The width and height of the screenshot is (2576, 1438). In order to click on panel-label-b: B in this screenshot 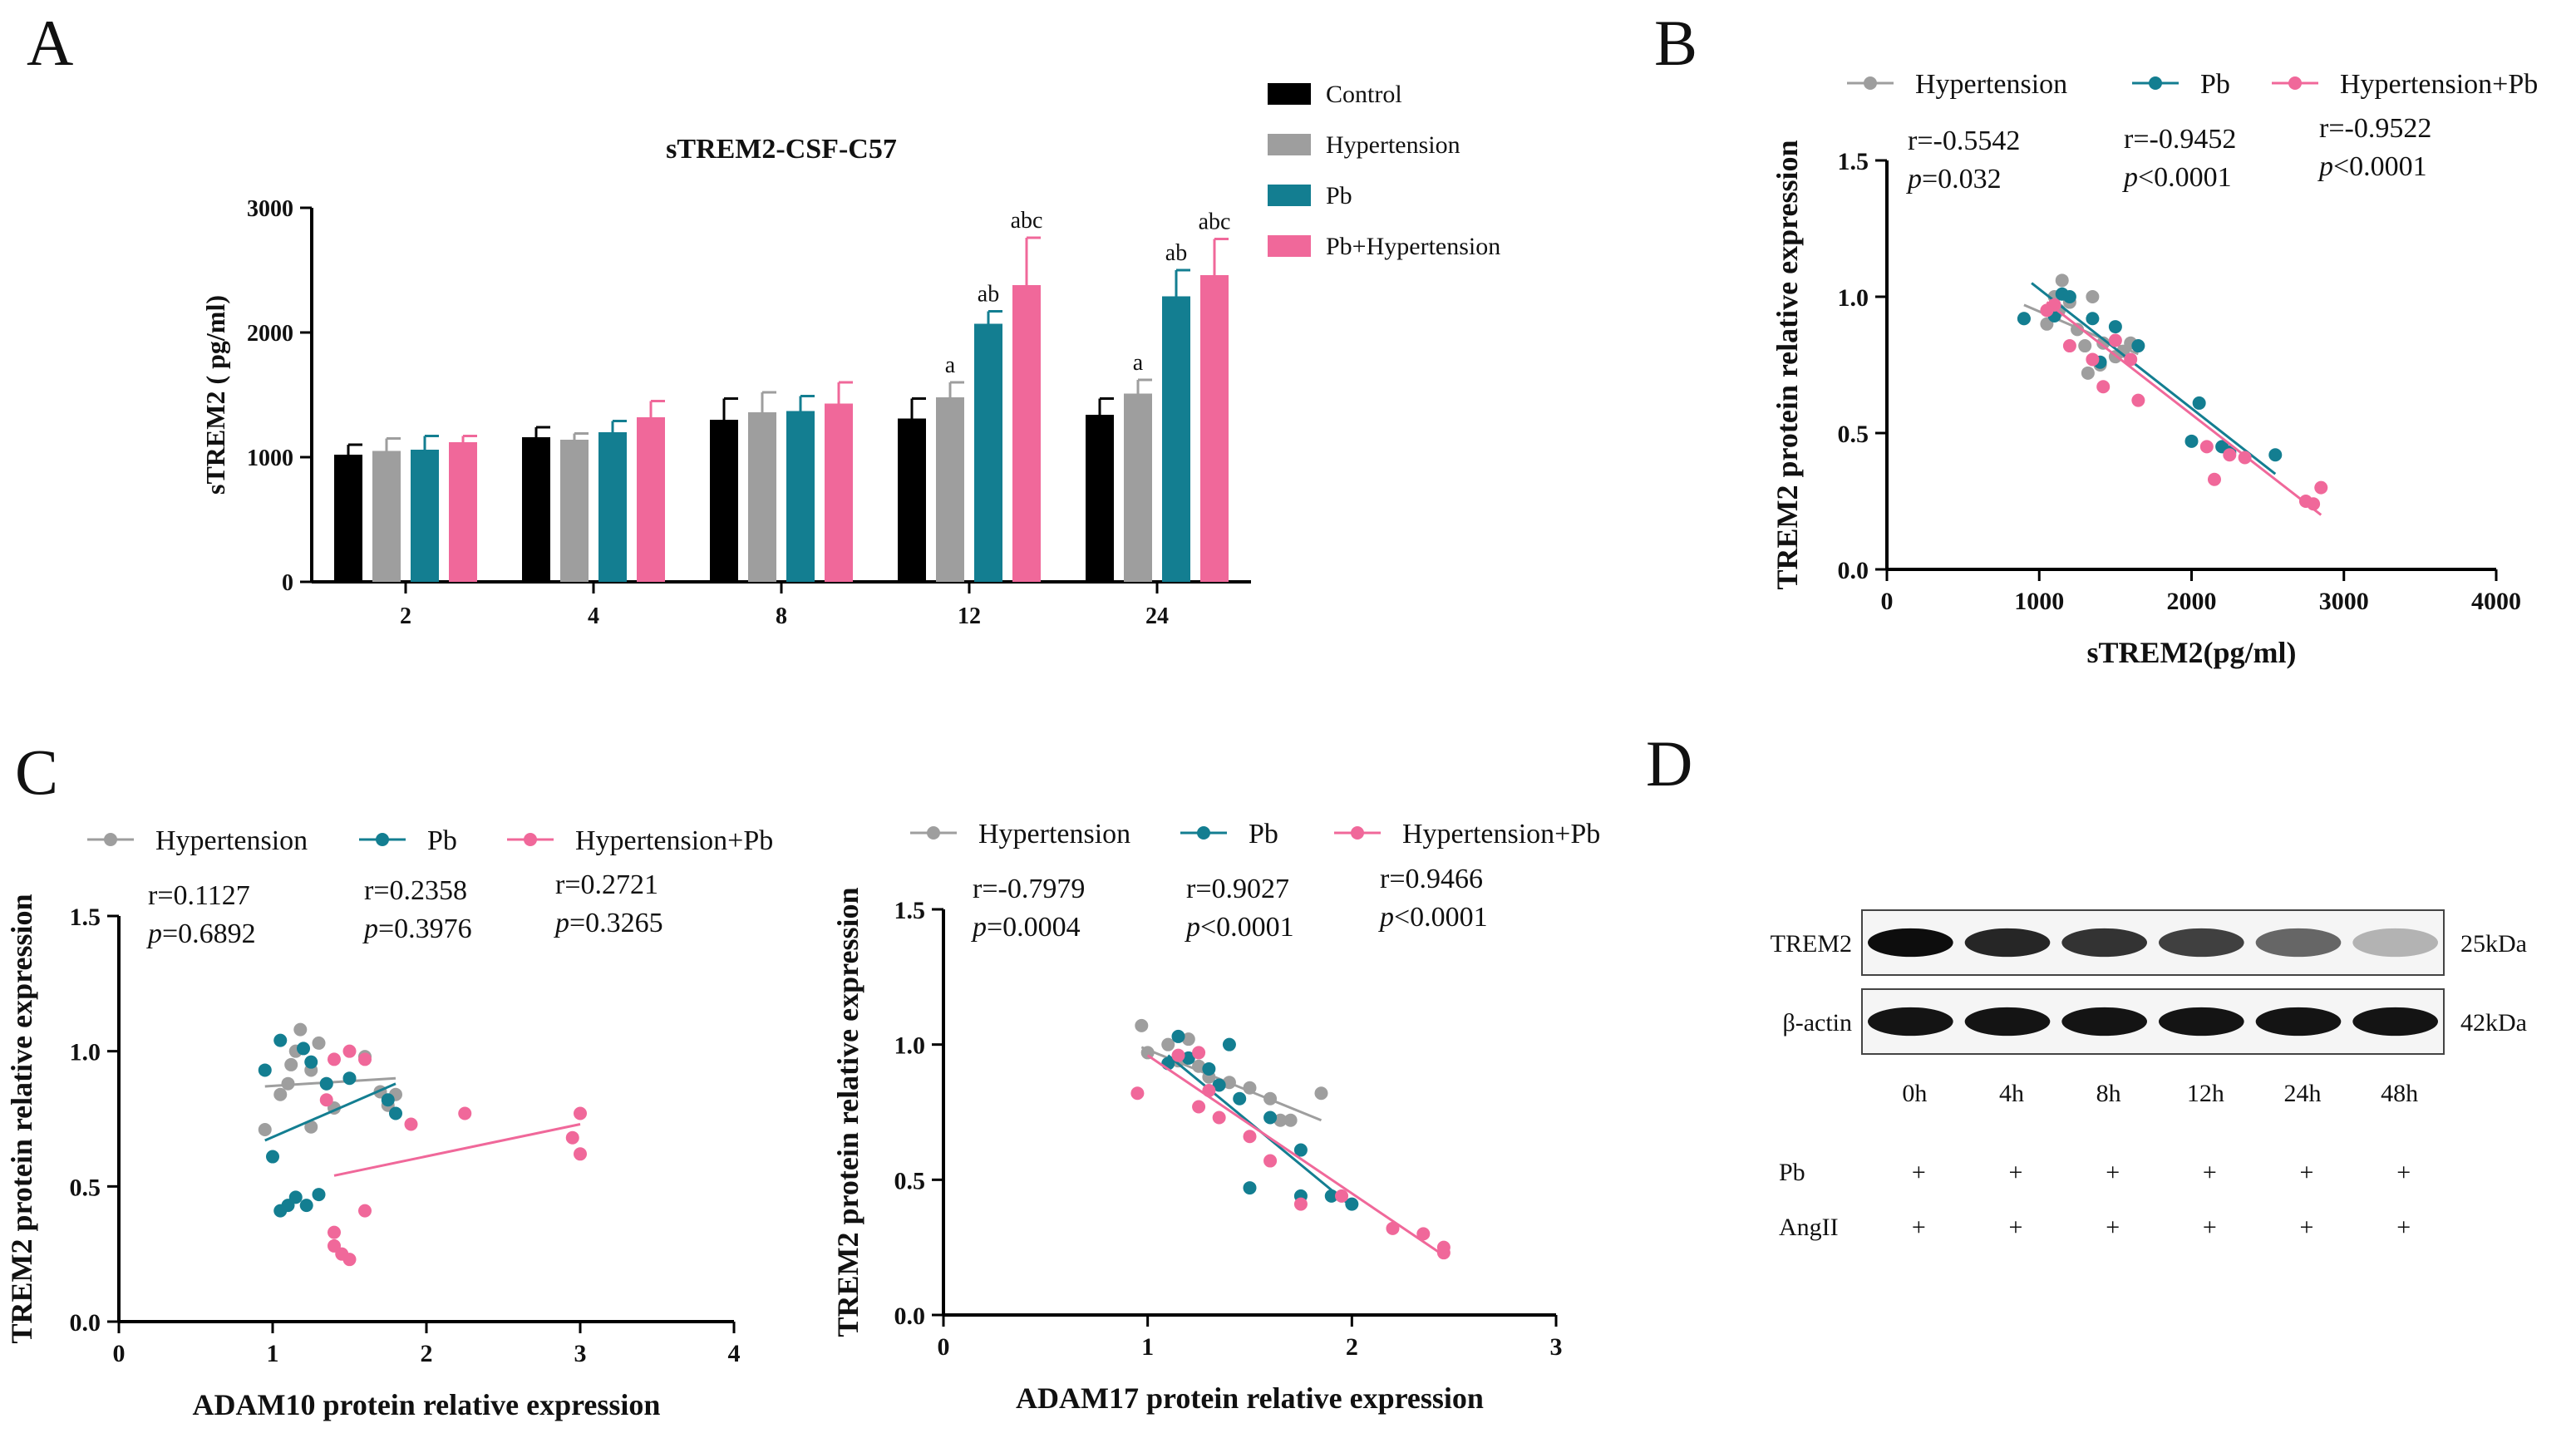, I will do `click(1675, 43)`.